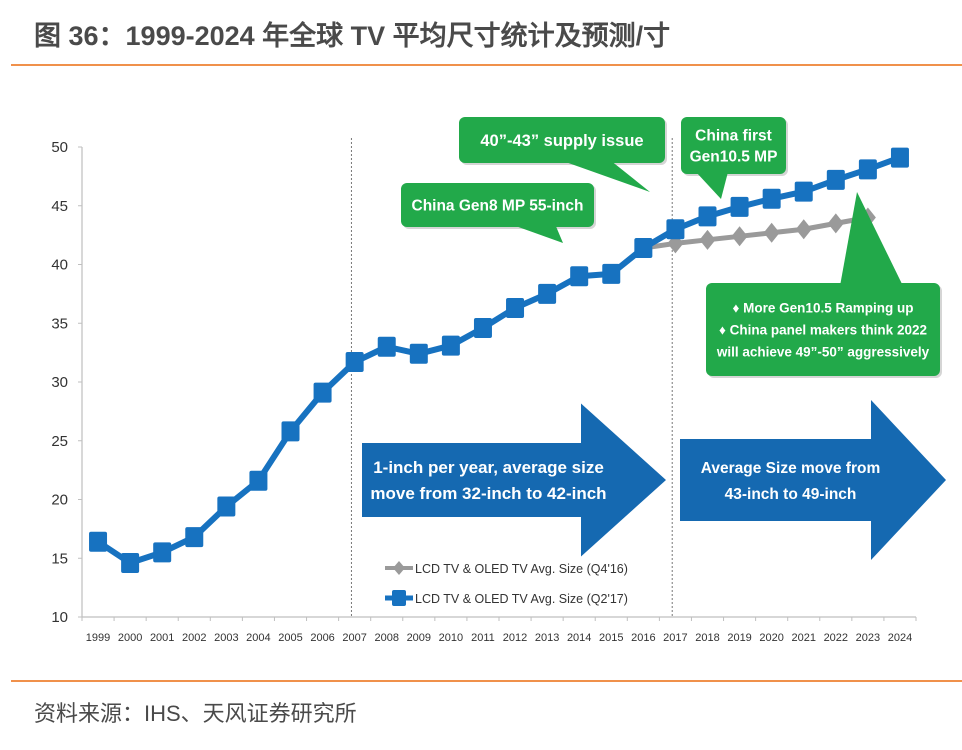 The image size is (962, 750). What do you see at coordinates (643, 638) in the screenshot?
I see `x-tick-label: 2016` at bounding box center [643, 638].